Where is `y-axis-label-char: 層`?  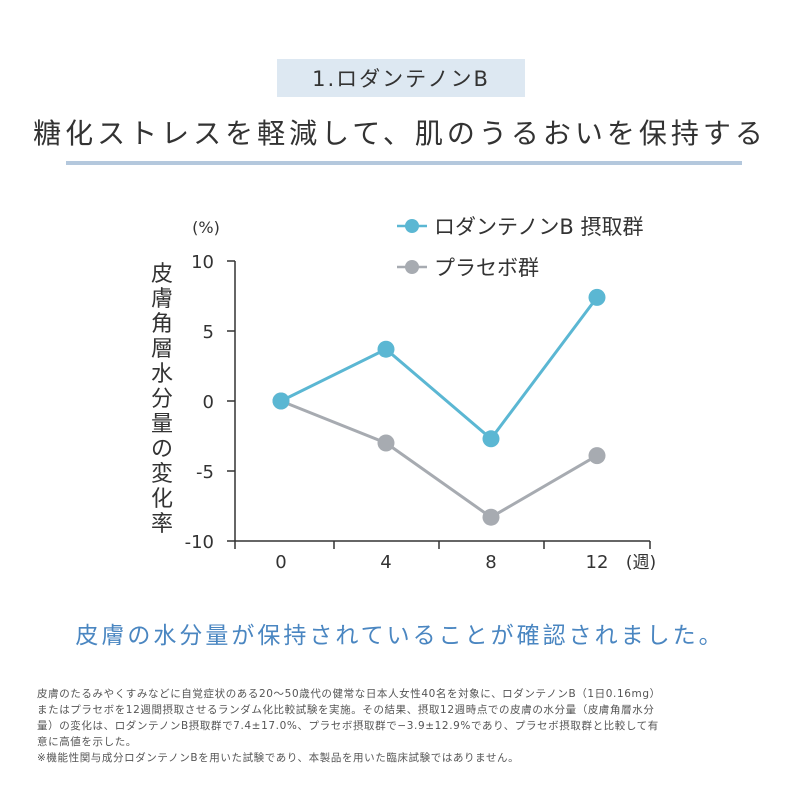
y-axis-label-char: 層 is located at coordinates (161, 349).